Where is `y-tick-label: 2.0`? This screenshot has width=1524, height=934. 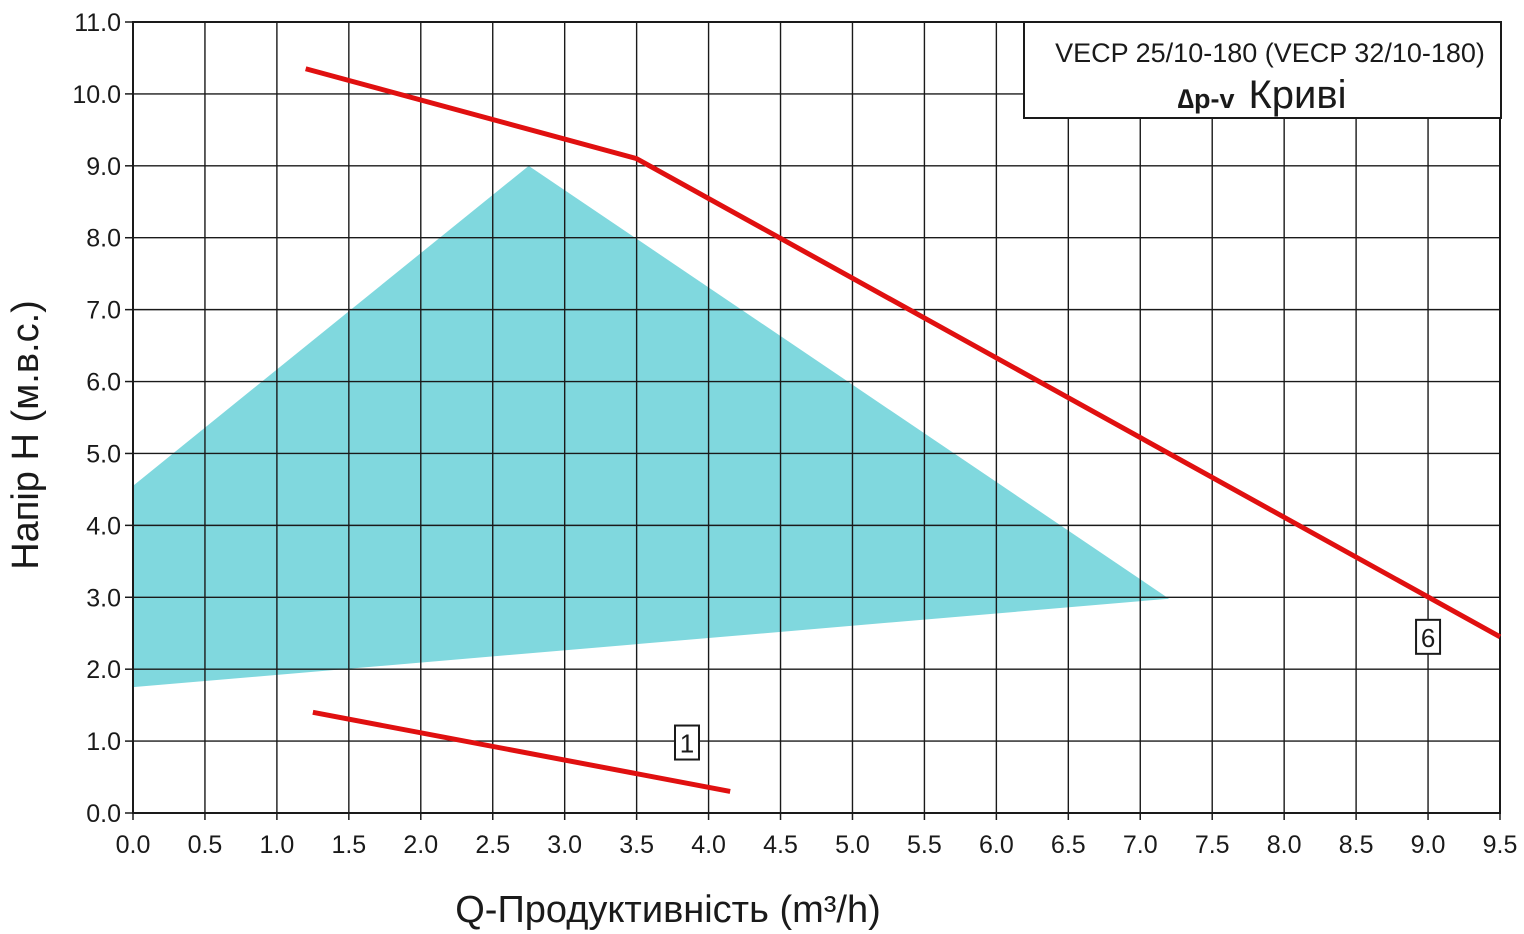 y-tick-label: 2.0 is located at coordinates (103, 670).